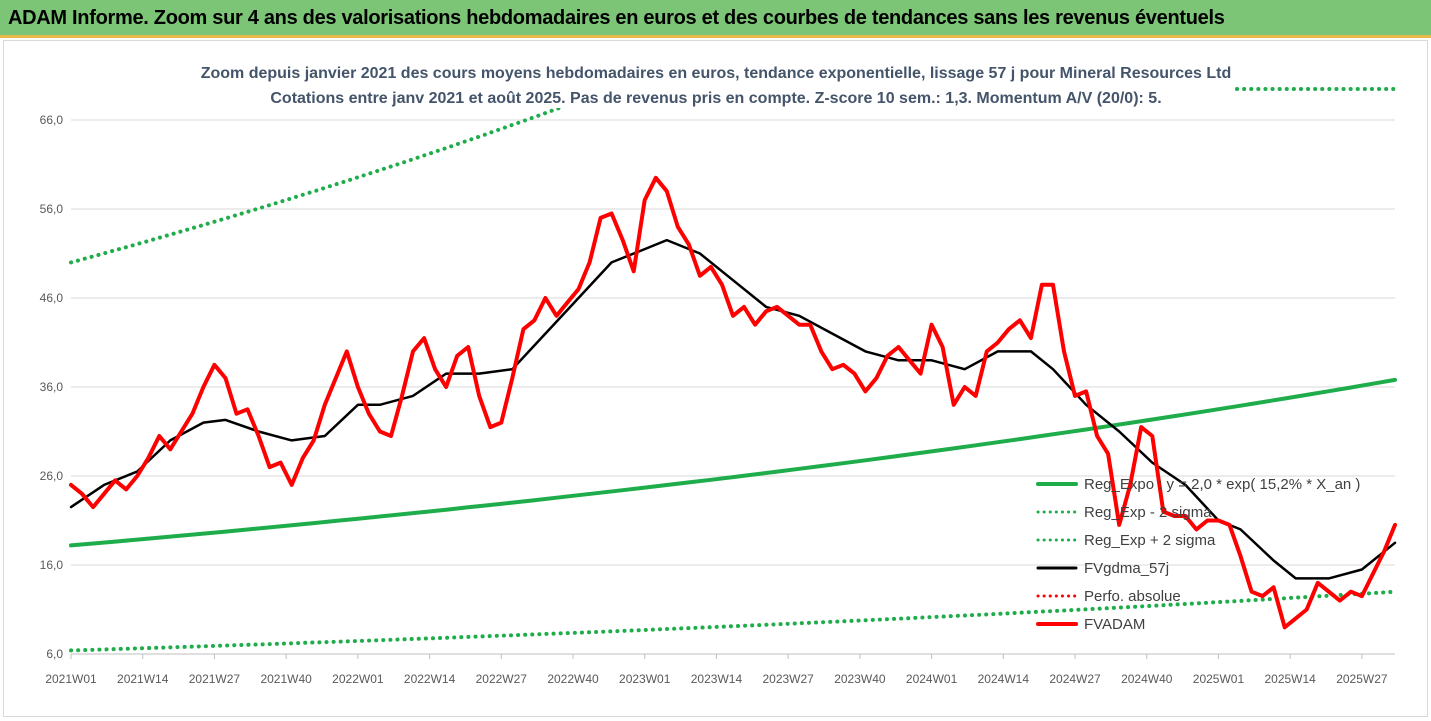 The height and width of the screenshot is (721, 1431). Describe the element at coordinates (215, 679) in the screenshot. I see `x-tick-label: 2021W27` at that location.